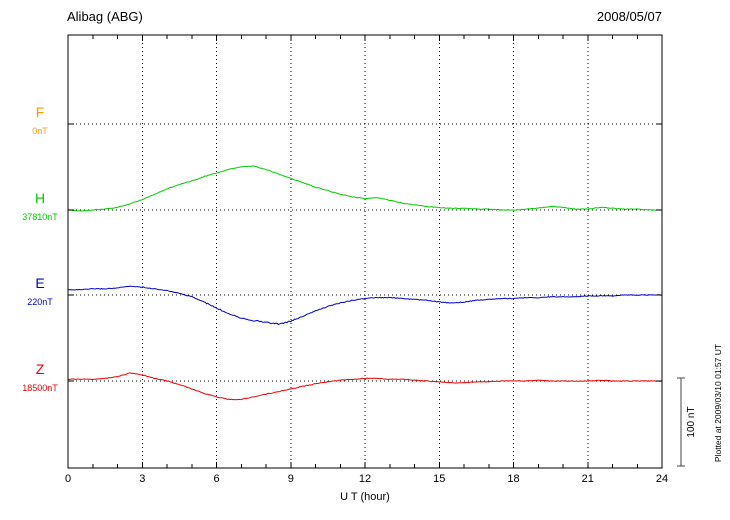  I want to click on component-baseline-Z: 18500nT, so click(40, 388).